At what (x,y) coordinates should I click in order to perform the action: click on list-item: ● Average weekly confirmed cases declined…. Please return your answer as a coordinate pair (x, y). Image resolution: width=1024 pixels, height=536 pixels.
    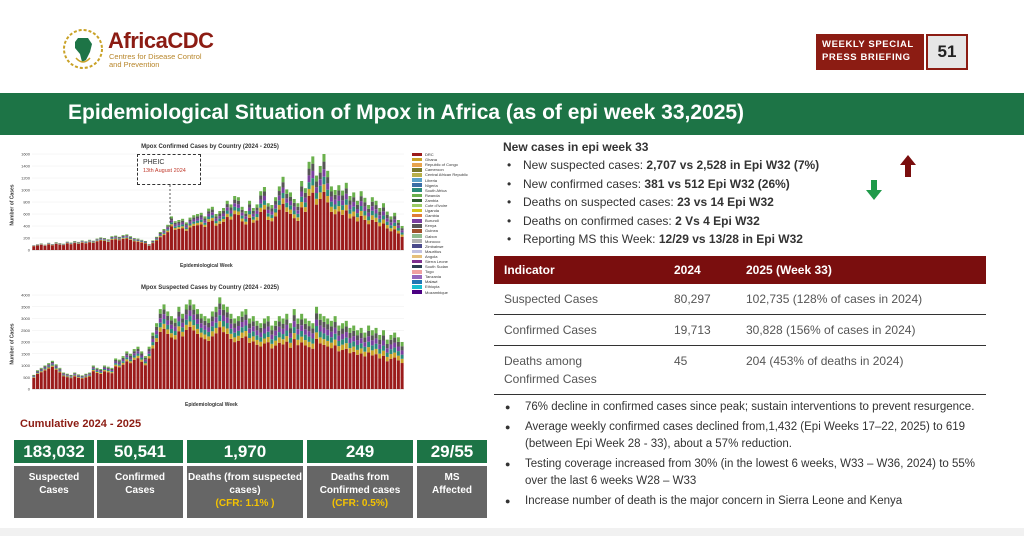
    Looking at the image, I should click on (748, 436).